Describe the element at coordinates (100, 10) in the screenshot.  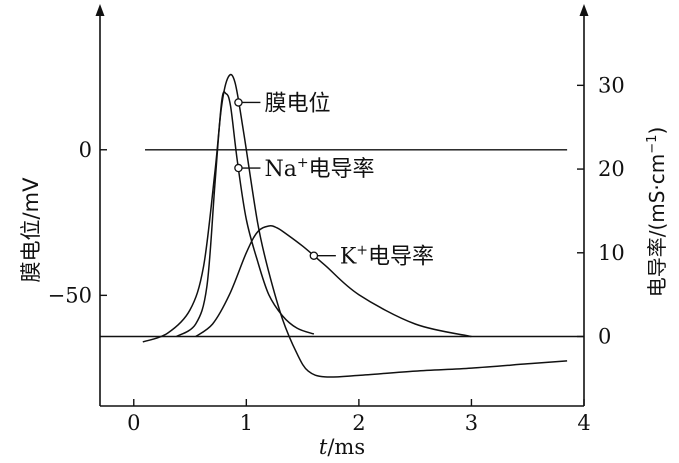
I see `left-axis-arrow` at that location.